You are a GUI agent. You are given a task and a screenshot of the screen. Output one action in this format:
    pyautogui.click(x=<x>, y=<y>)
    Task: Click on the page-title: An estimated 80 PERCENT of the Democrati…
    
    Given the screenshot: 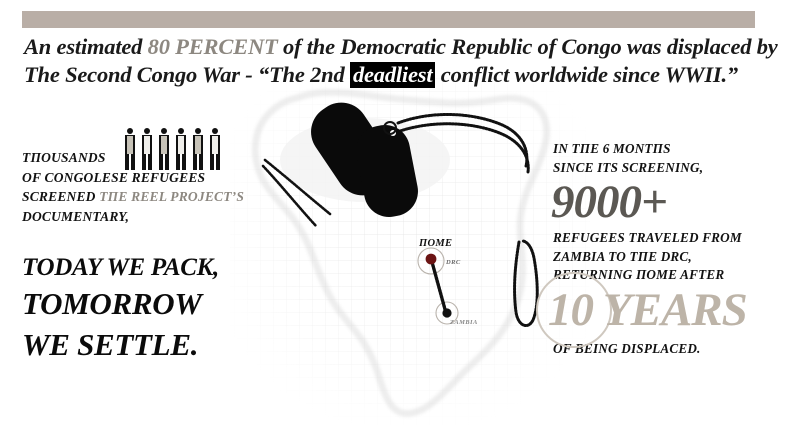 What is the action you would take?
    pyautogui.click(x=404, y=61)
    